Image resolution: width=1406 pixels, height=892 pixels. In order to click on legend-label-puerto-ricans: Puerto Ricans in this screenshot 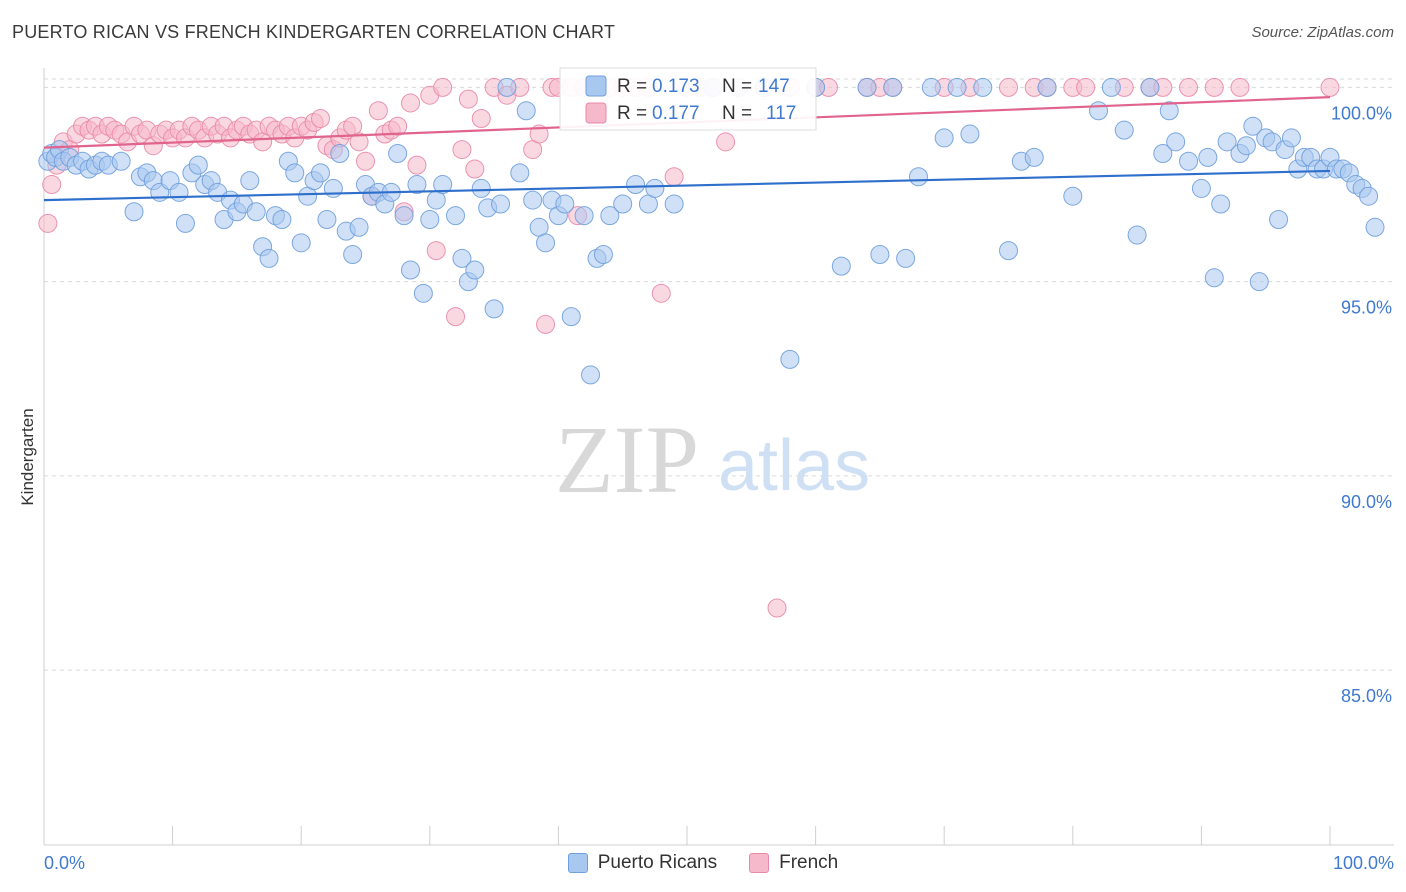, I will do `click(657, 862)`.